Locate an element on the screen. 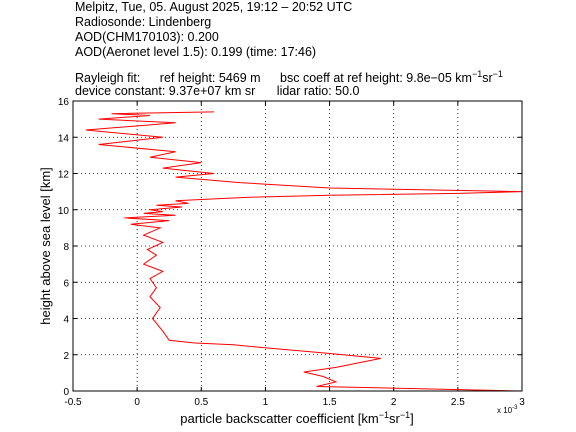  y-tick-label: 16 is located at coordinates (64, 102).